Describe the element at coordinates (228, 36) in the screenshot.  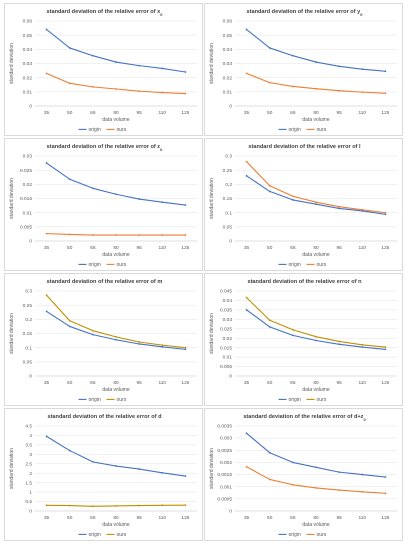
I see `y-tick-label: 0.05` at that location.